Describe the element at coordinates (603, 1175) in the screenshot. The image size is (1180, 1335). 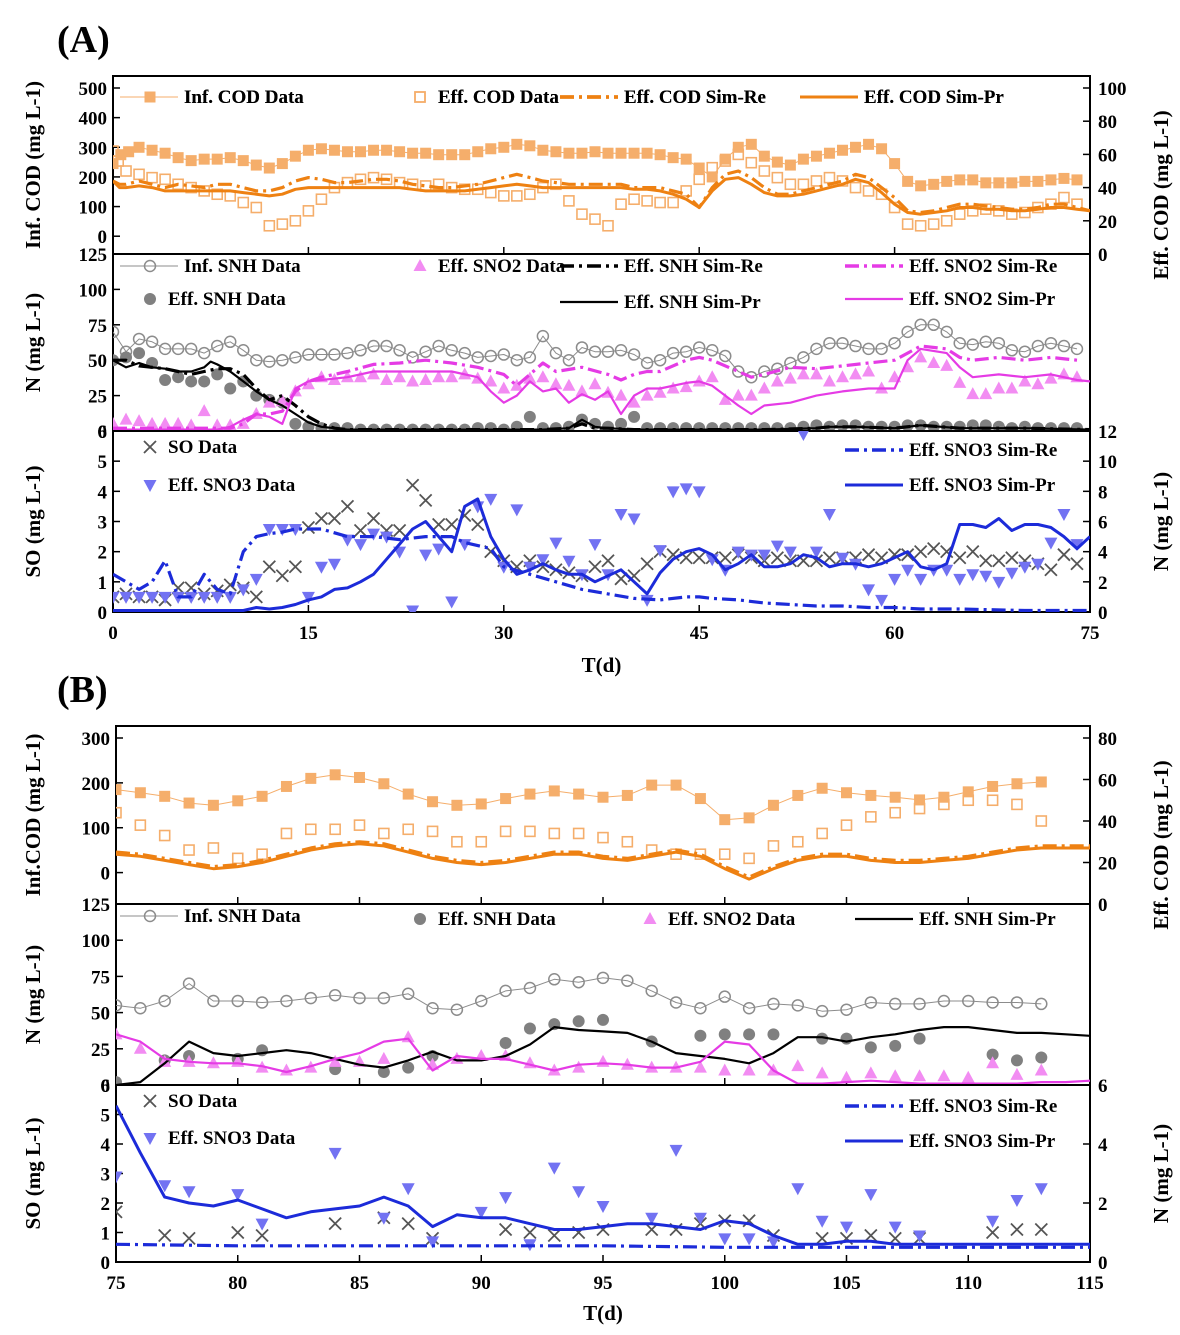
I see `series-sno3_sim_pr` at that location.